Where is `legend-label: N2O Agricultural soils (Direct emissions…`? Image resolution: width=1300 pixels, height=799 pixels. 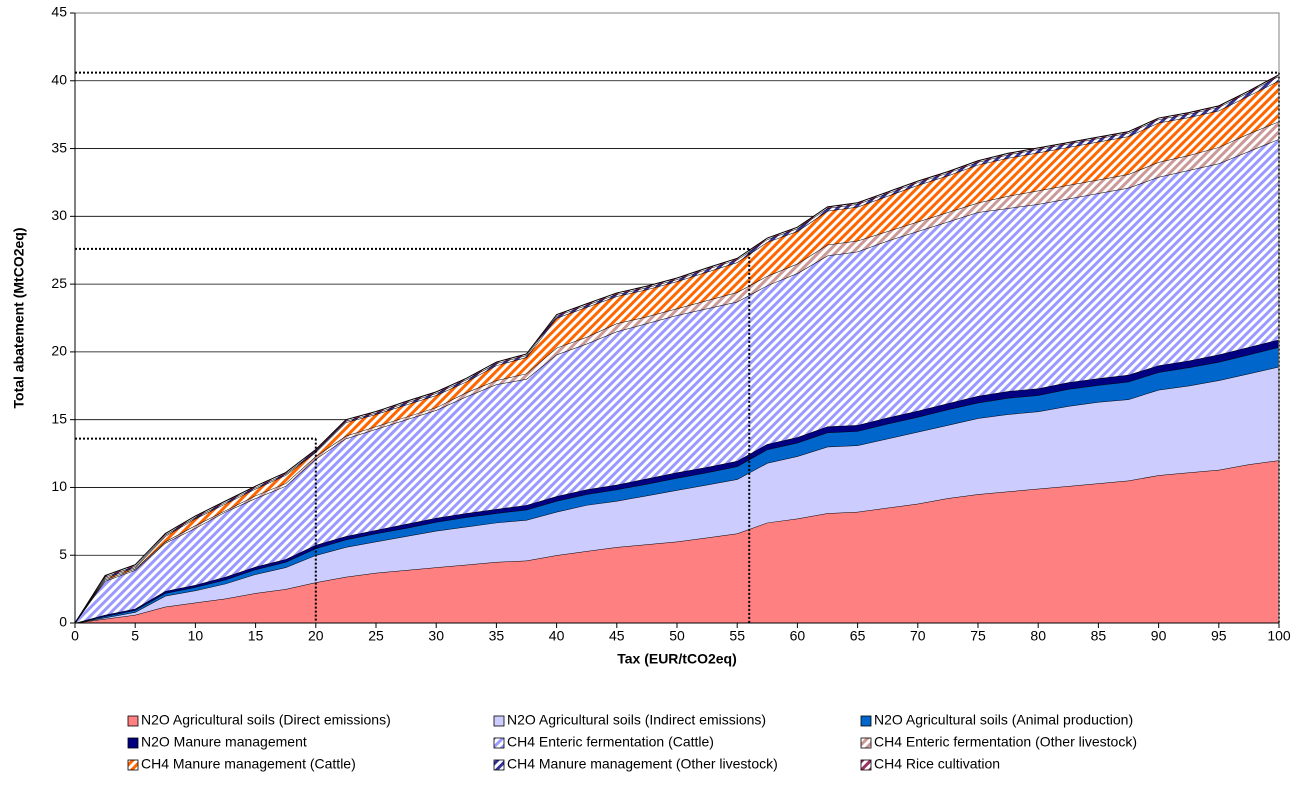 legend-label: N2O Agricultural soils (Direct emissions… is located at coordinates (266, 720).